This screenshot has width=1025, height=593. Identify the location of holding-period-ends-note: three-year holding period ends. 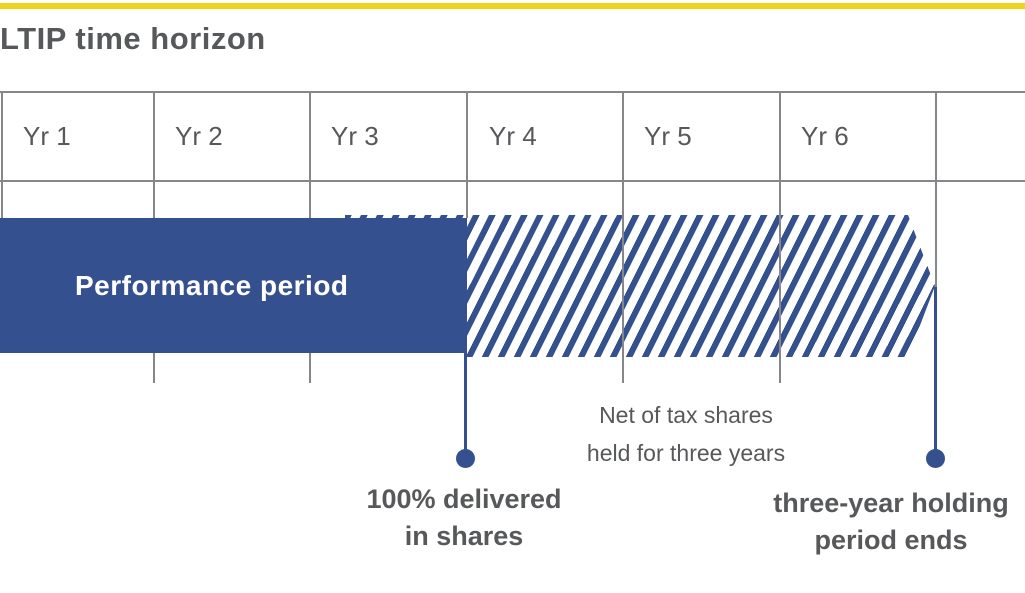
(883, 522).